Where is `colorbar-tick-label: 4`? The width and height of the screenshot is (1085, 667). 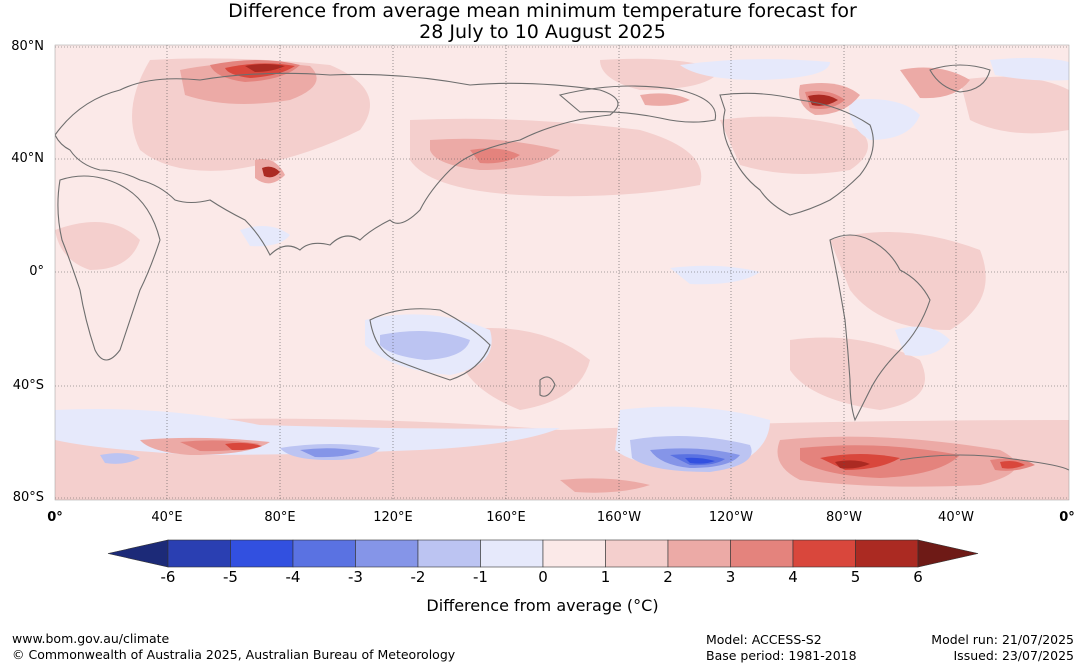 colorbar-tick-label: 4 is located at coordinates (793, 577).